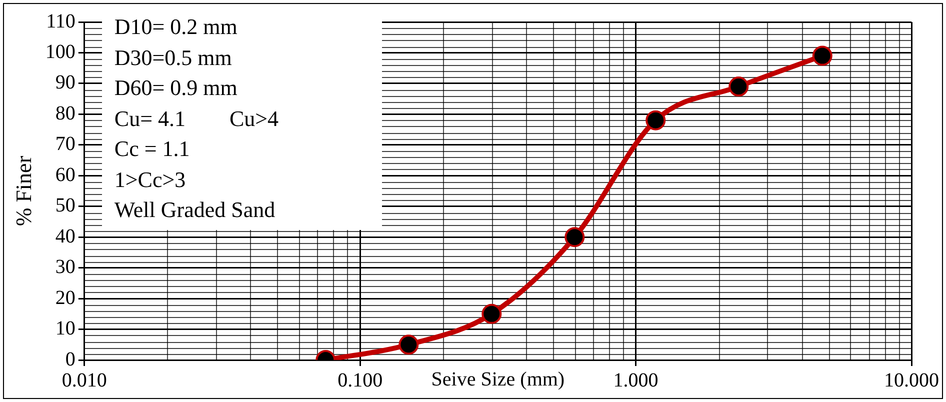  What do you see at coordinates (84, 380) in the screenshot?
I see `x-tick-label: 0.010` at bounding box center [84, 380].